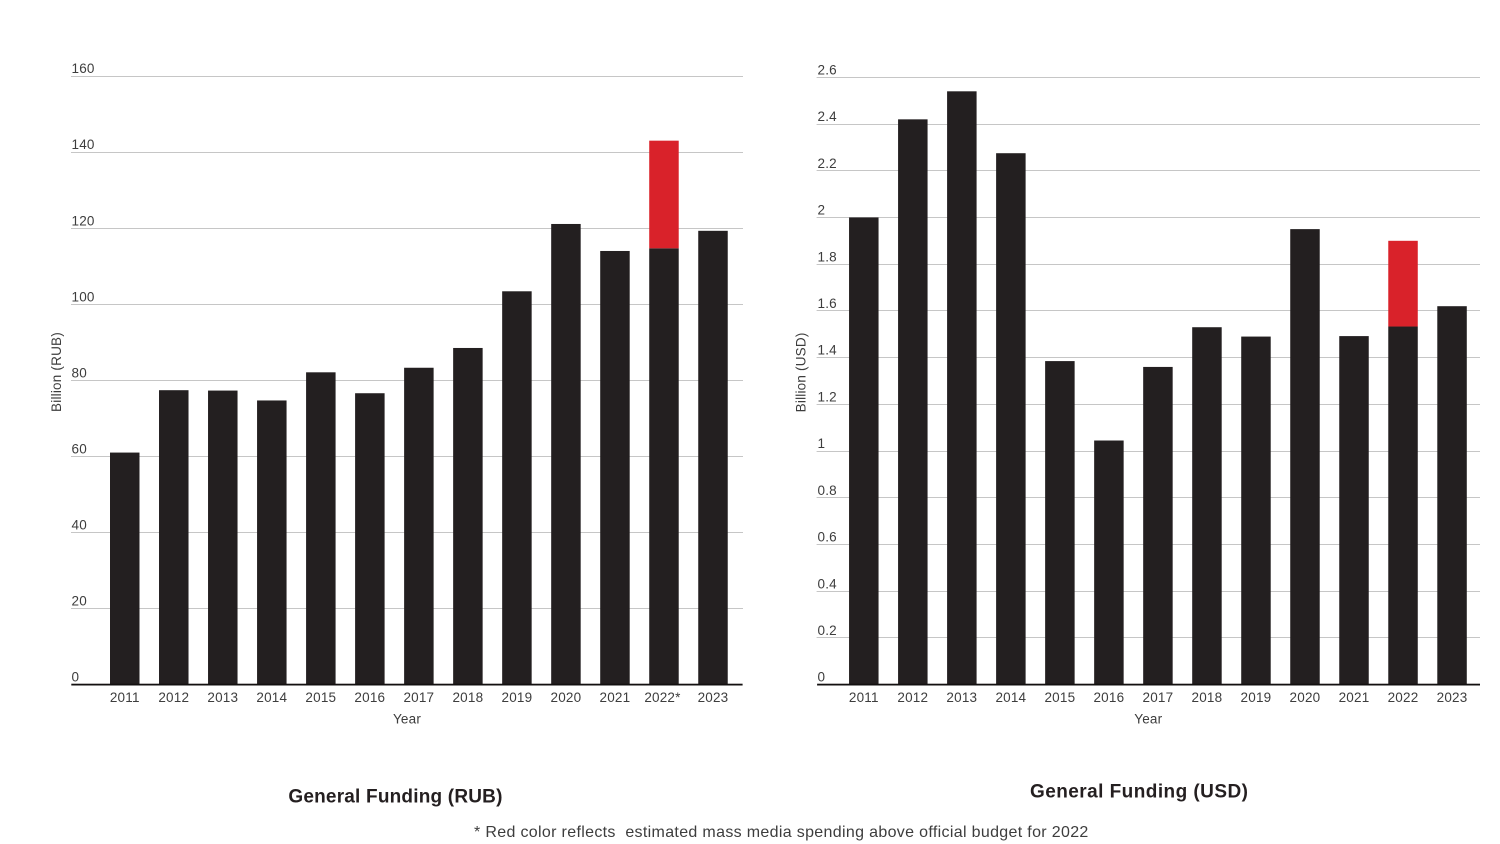 This screenshot has height=844, width=1500. I want to click on svg-text: 1.6, so click(827, 303).